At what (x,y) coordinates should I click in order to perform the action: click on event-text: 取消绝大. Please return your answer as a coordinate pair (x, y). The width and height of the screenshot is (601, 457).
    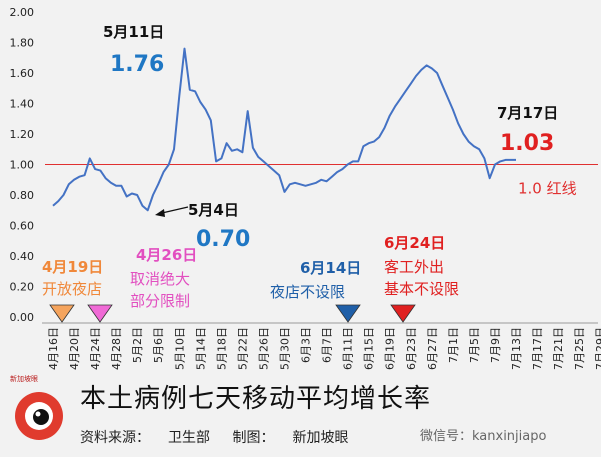
    Looking at the image, I should click on (160, 279).